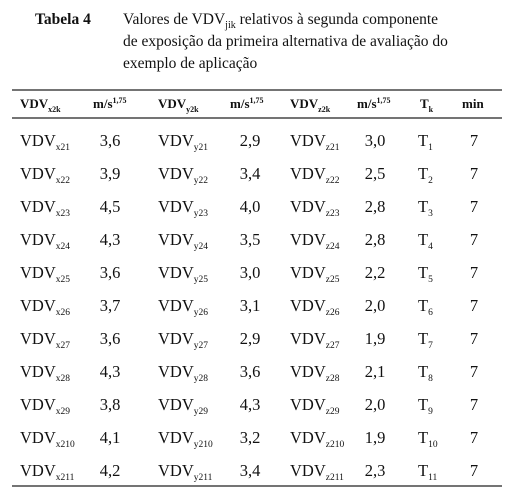 The height and width of the screenshot is (496, 518). I want to click on table-cell: 3,1, so click(250, 305).